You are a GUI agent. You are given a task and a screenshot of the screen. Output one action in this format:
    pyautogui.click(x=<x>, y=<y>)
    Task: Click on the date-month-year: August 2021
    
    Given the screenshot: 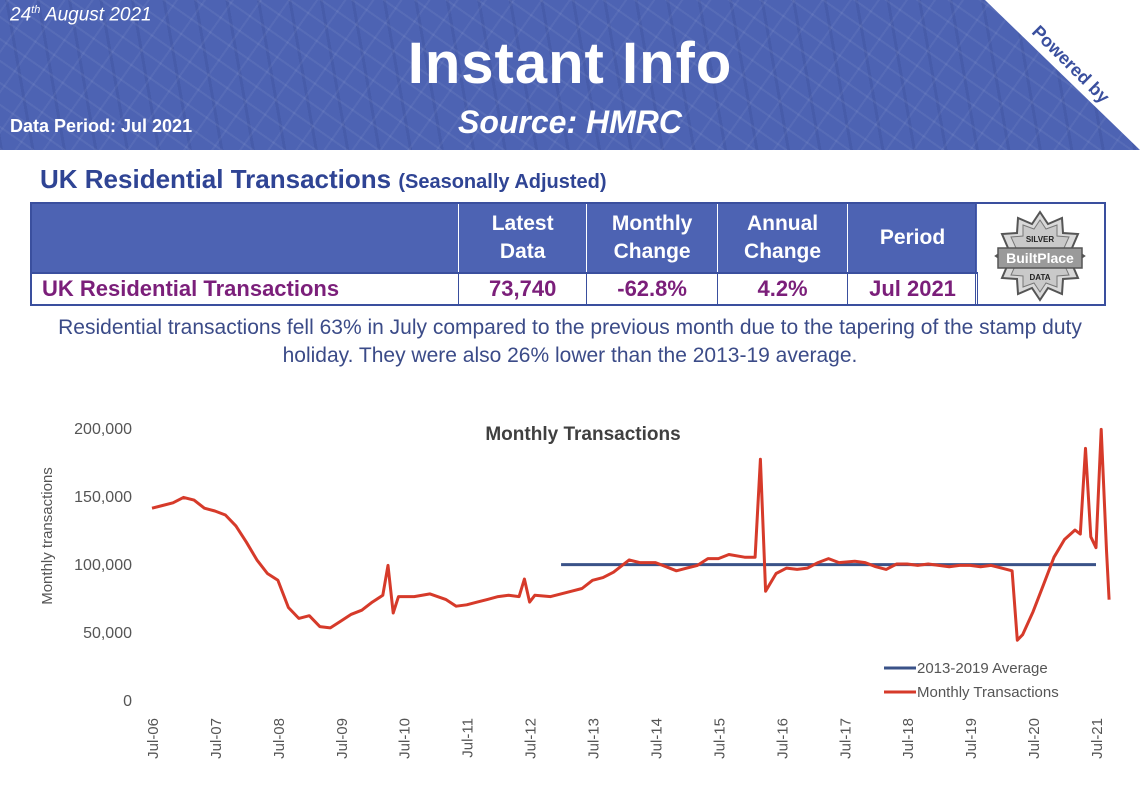 What is the action you would take?
    pyautogui.click(x=96, y=15)
    